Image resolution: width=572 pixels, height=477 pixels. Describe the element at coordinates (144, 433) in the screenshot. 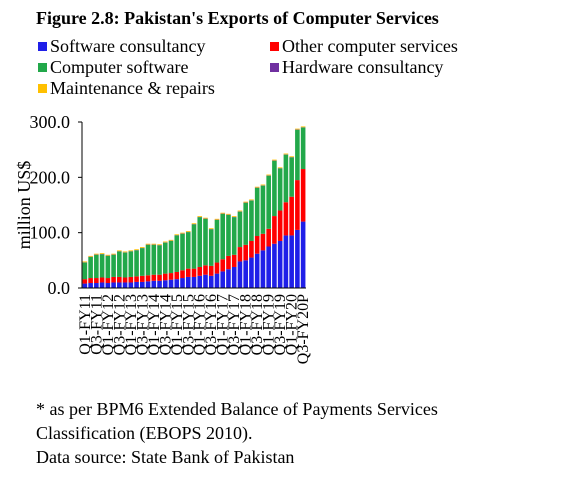

I see `note: Classification (EBOPS 2010).` at that location.